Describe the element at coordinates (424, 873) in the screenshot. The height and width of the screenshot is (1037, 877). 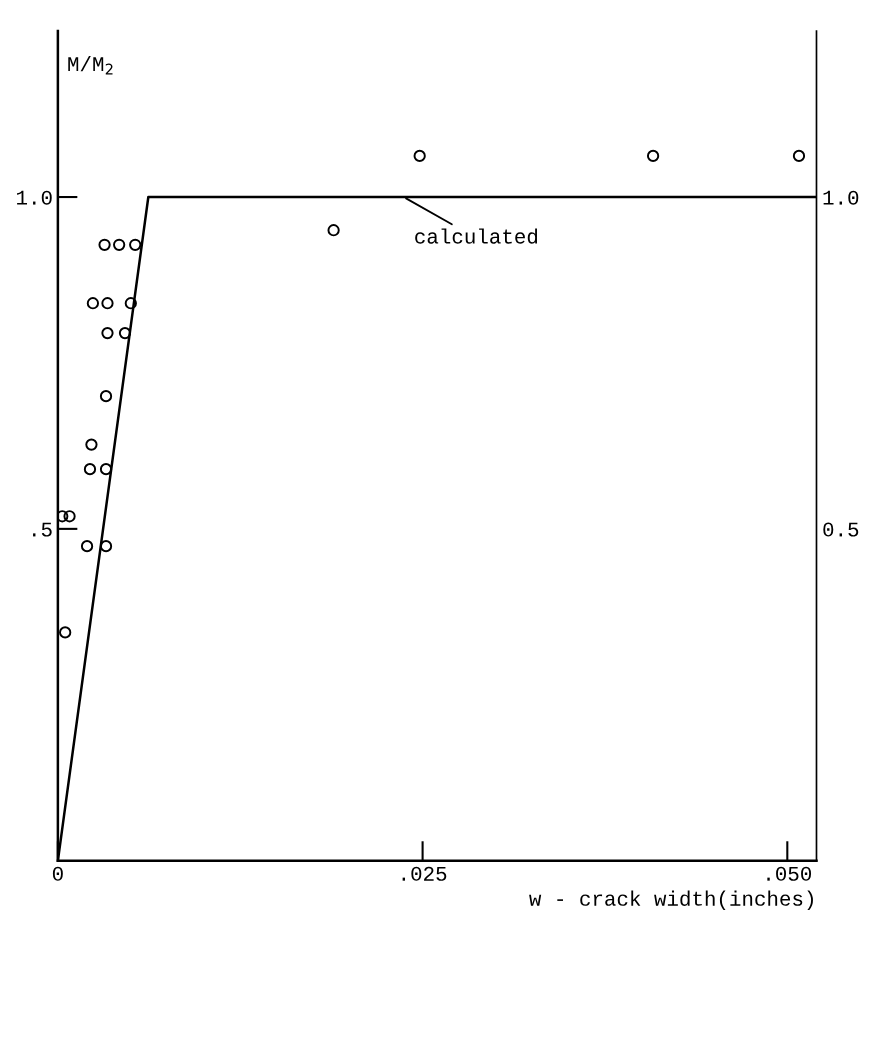
I see `x-tick-label: .025` at that location.